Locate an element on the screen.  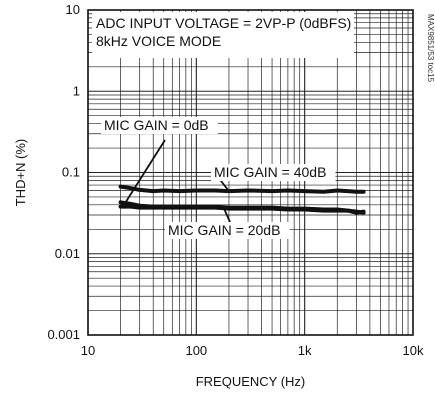
annotation-label: MIC GAIN = 20dB is located at coordinates (224, 230).